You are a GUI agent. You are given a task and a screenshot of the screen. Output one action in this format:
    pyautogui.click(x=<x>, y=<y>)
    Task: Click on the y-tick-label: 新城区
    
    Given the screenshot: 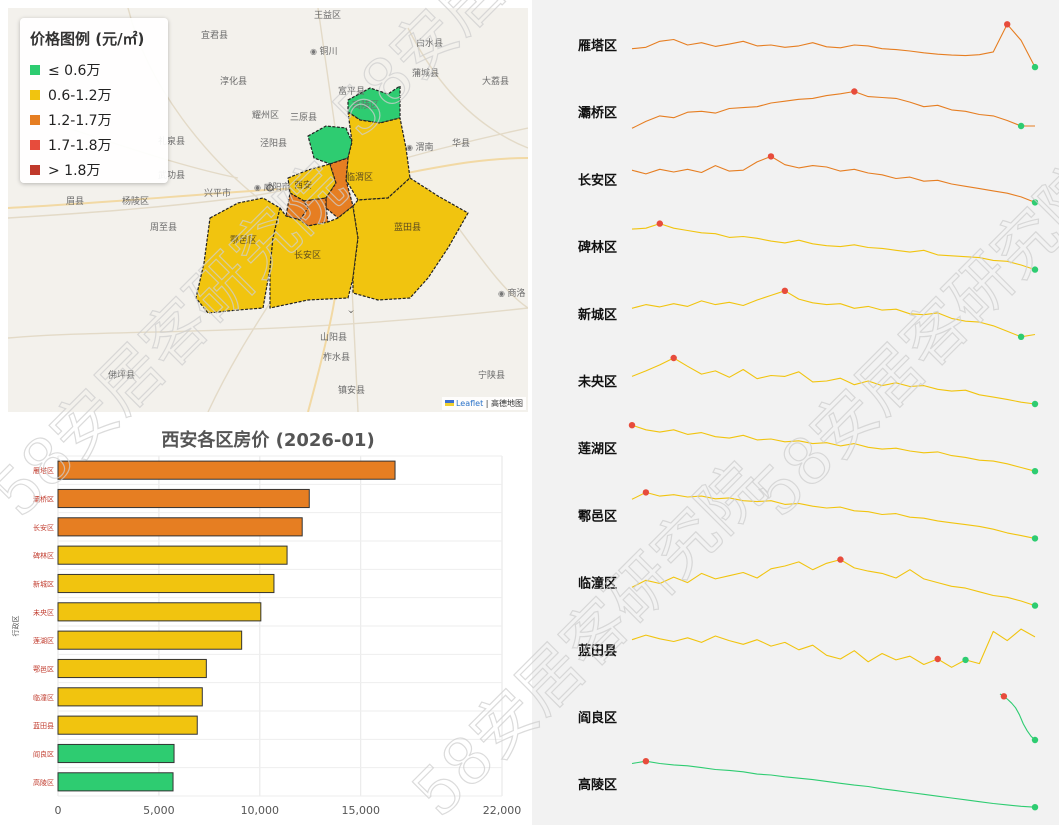 What is the action you would take?
    pyautogui.click(x=43, y=584)
    